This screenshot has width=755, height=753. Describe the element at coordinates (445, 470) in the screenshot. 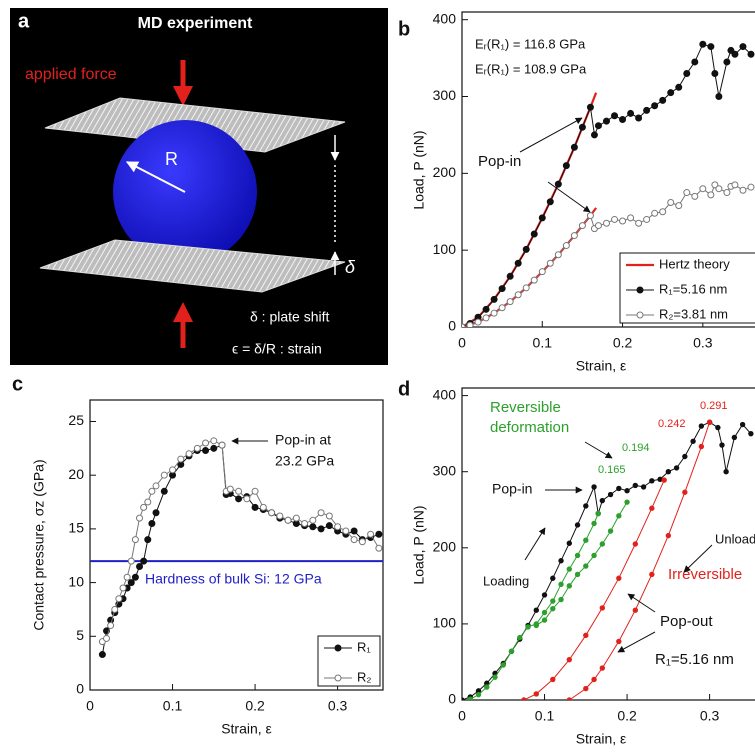

I see `y-tick-label: 300` at that location.